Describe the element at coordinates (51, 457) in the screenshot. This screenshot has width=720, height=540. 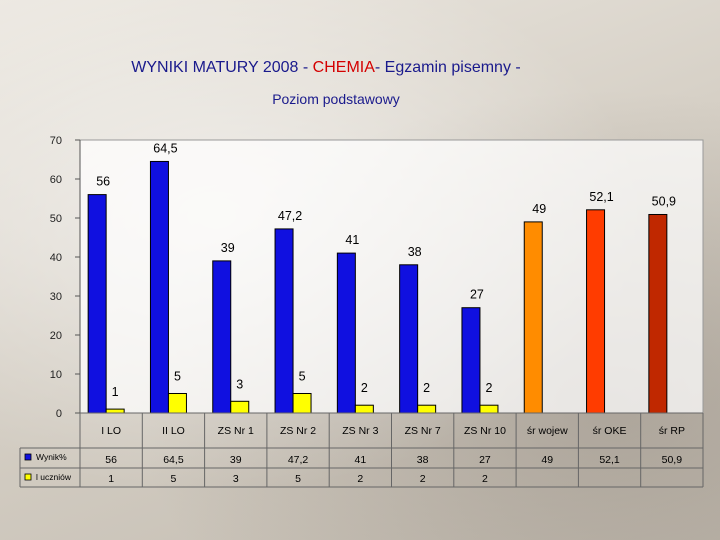
I see `legend-label-wynik: Wynik%` at that location.